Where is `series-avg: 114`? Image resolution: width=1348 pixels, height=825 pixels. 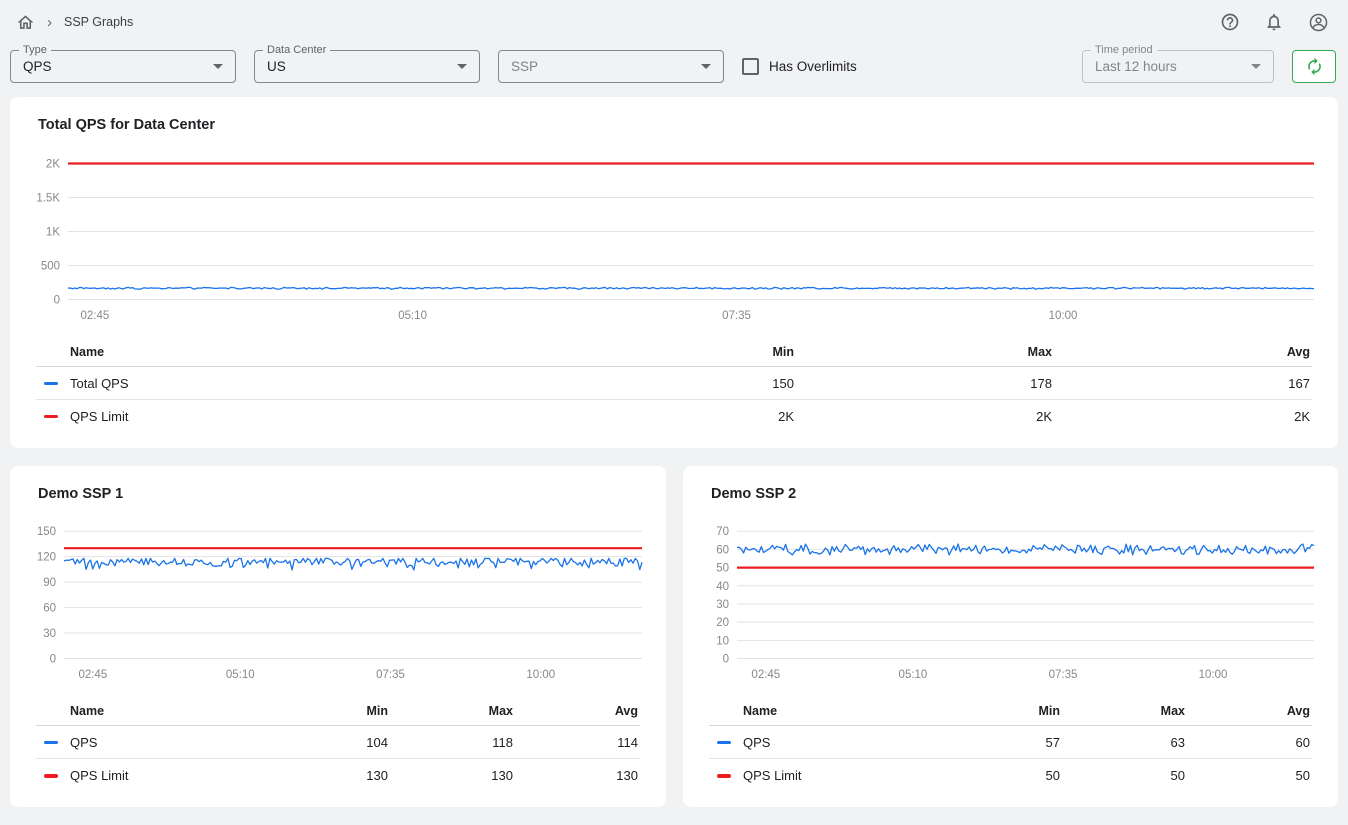 series-avg: 114 is located at coordinates (577, 742).